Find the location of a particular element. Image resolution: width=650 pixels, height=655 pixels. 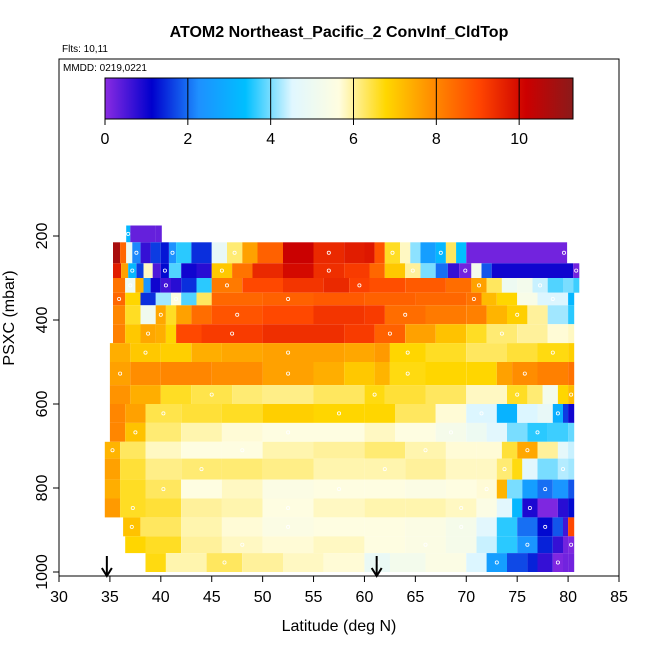

colorbar-gradient is located at coordinates (339, 98).